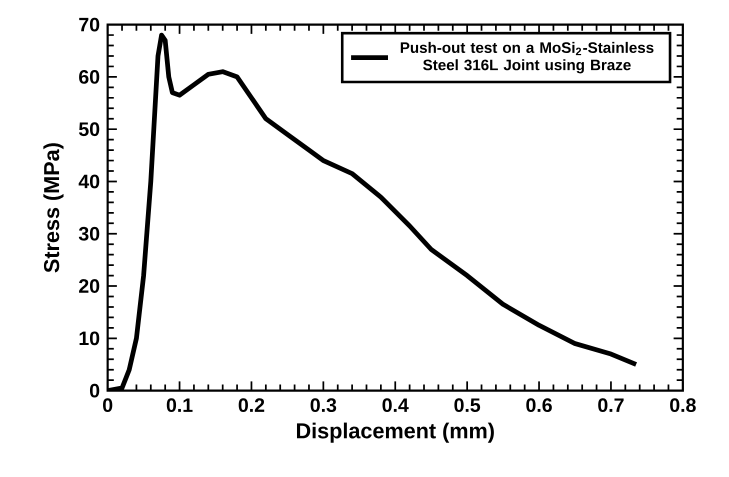  Describe the element at coordinates (467, 405) in the screenshot. I see `x-tick-label: 0.5` at that location.